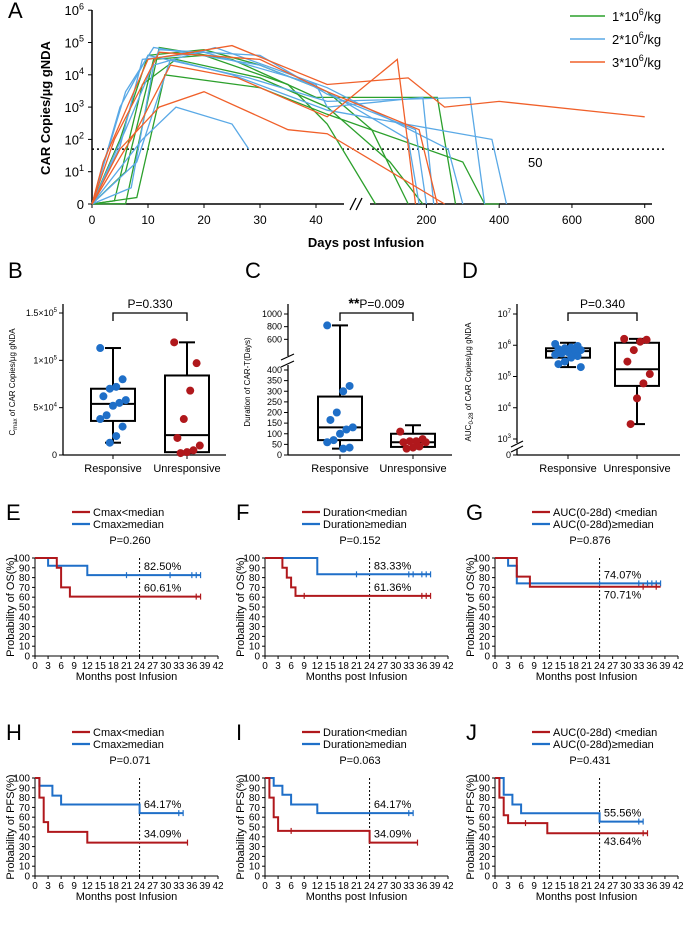 This screenshot has height=933, width=685. I want to click on y-tick-label: 40, so click(255, 837).